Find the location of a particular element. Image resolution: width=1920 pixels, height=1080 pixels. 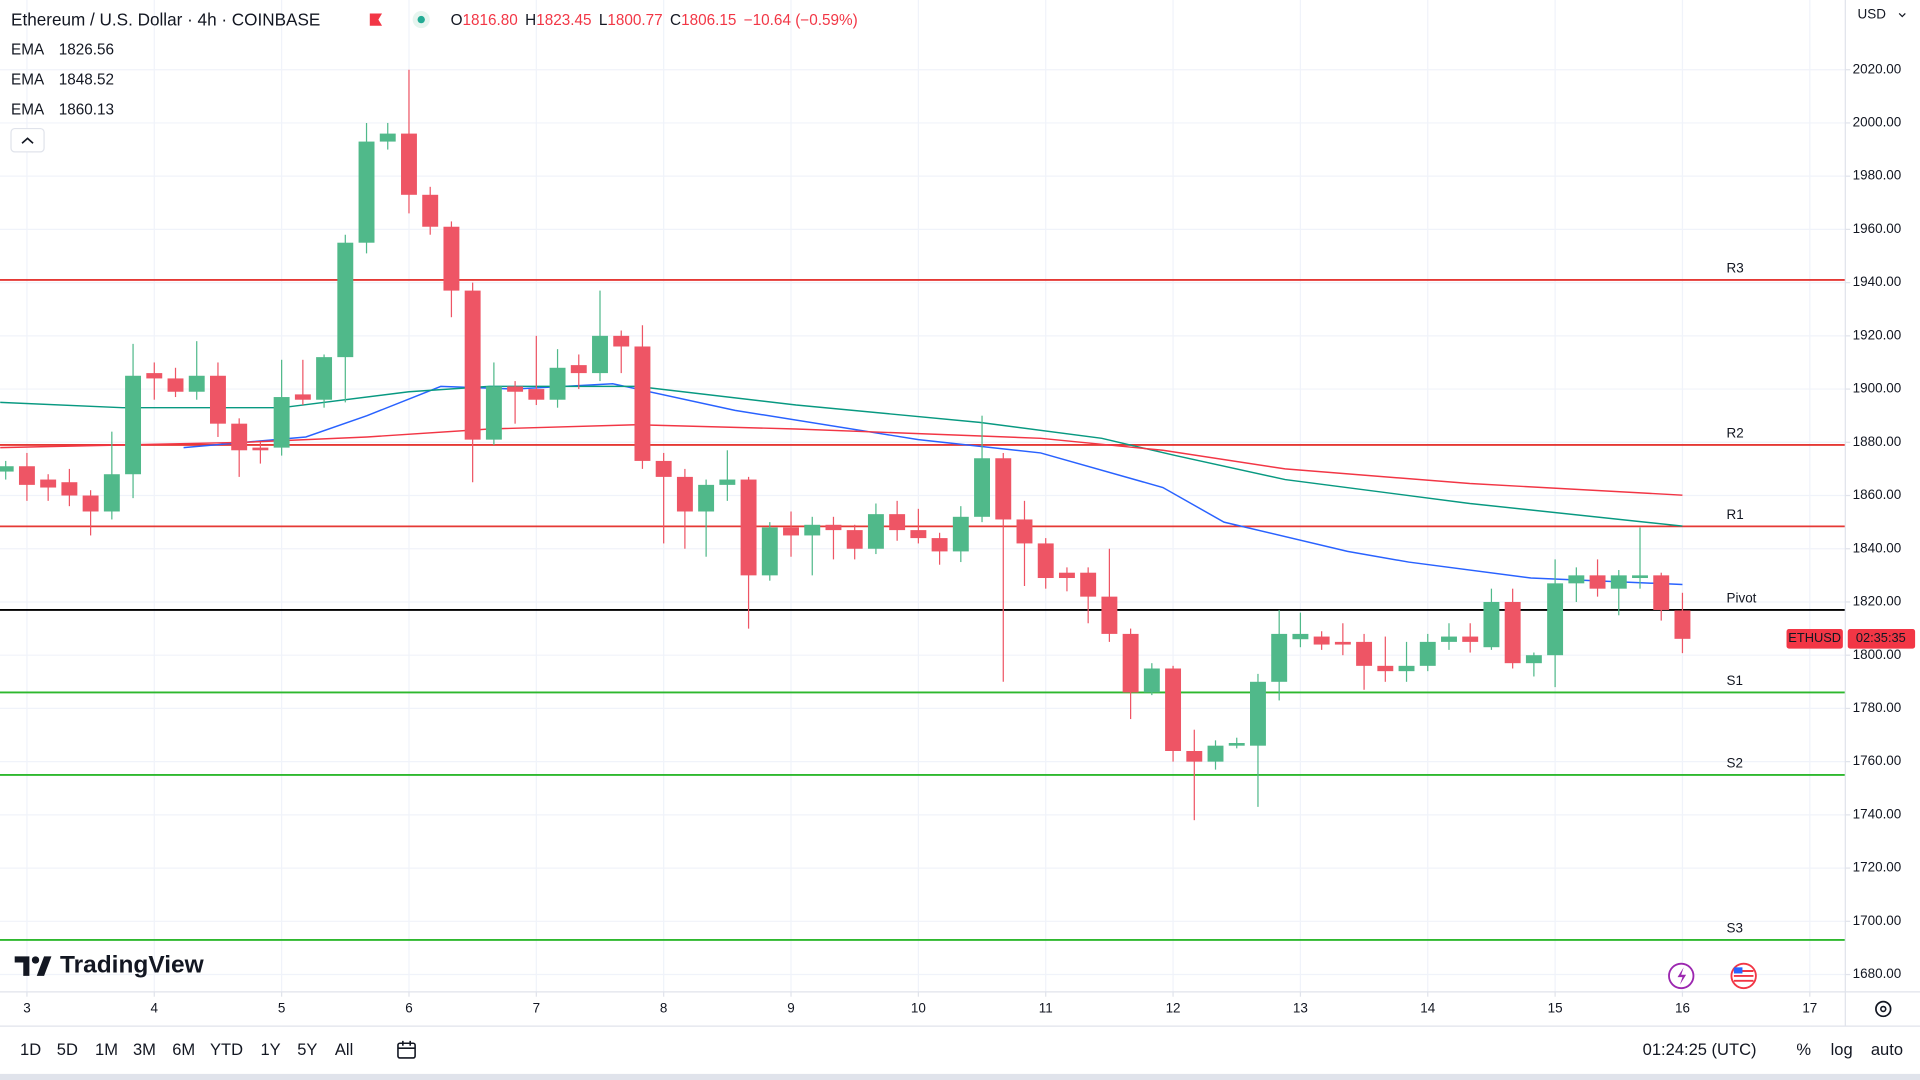

x-tick-label: 4 is located at coordinates (155, 1008).